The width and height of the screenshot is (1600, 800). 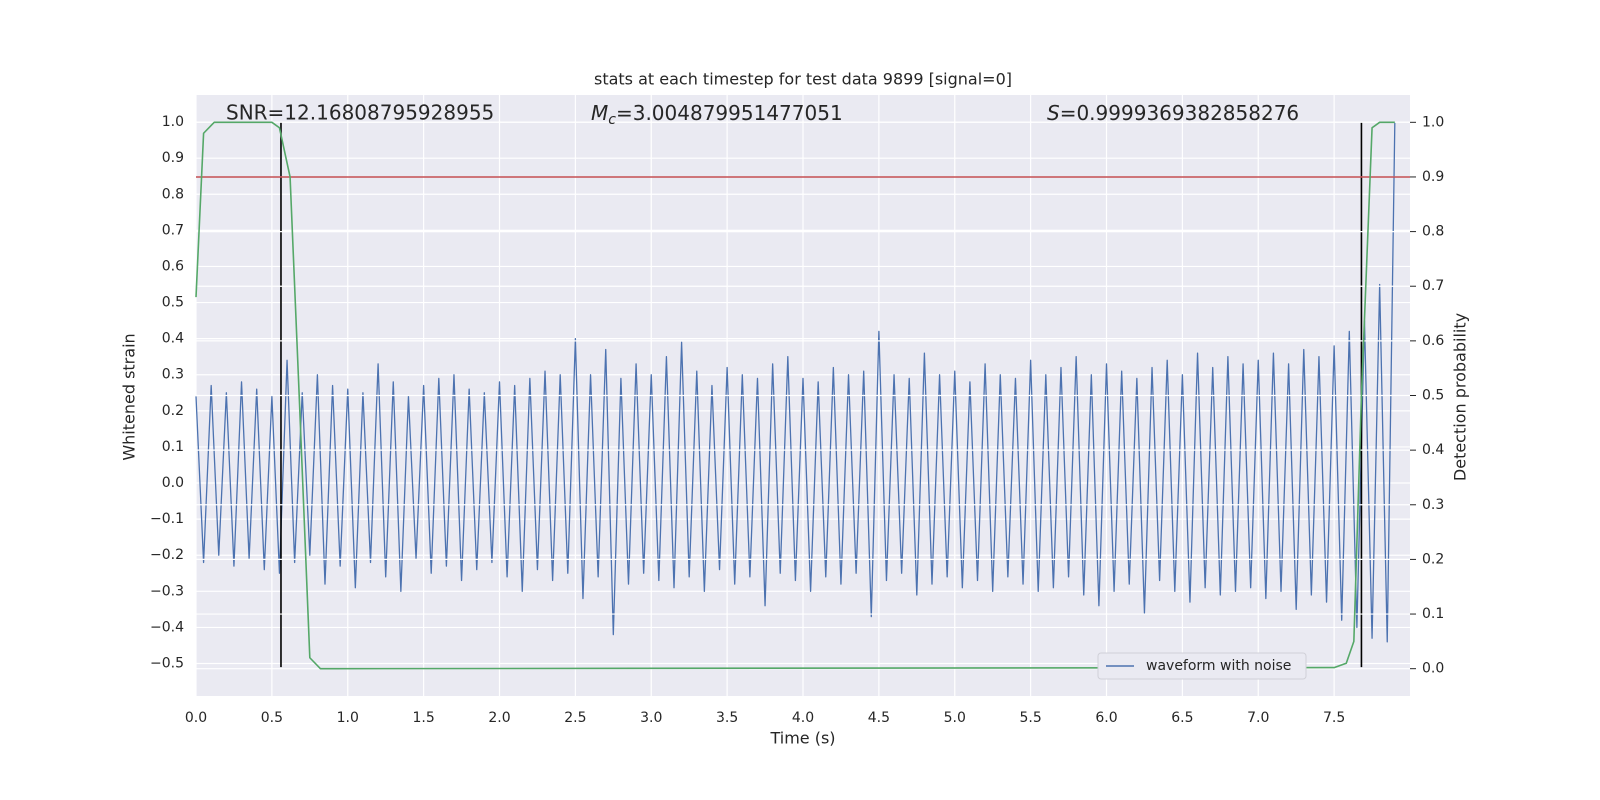 What do you see at coordinates (173, 375) in the screenshot?
I see `y-tick-label: 0.3` at bounding box center [173, 375].